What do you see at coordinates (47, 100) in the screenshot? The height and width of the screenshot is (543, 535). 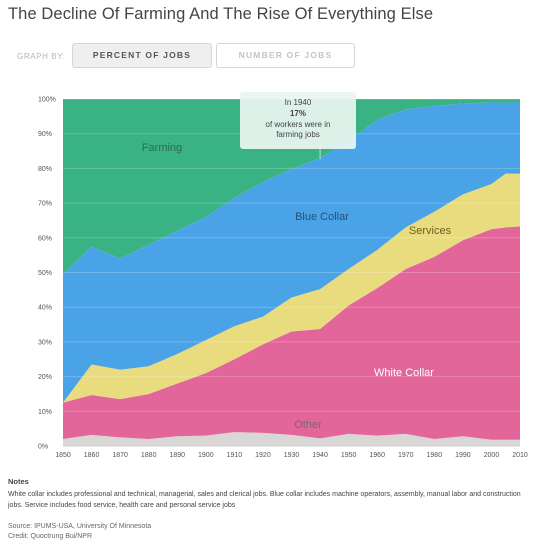 I see `y-tick-label: 100%` at bounding box center [47, 100].